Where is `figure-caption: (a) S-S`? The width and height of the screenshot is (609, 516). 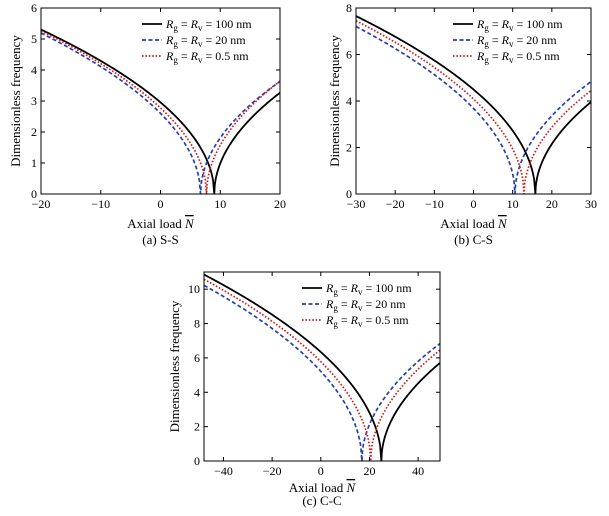 figure-caption: (a) S-S is located at coordinates (160, 239).